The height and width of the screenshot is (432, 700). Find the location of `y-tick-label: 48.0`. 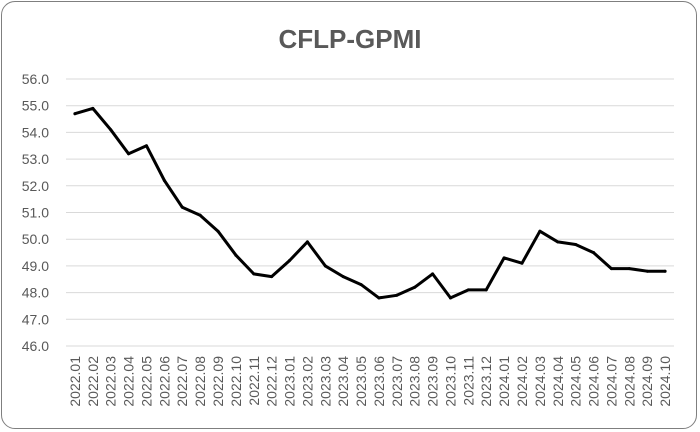

y-tick-label: 48.0 is located at coordinates (35, 293).